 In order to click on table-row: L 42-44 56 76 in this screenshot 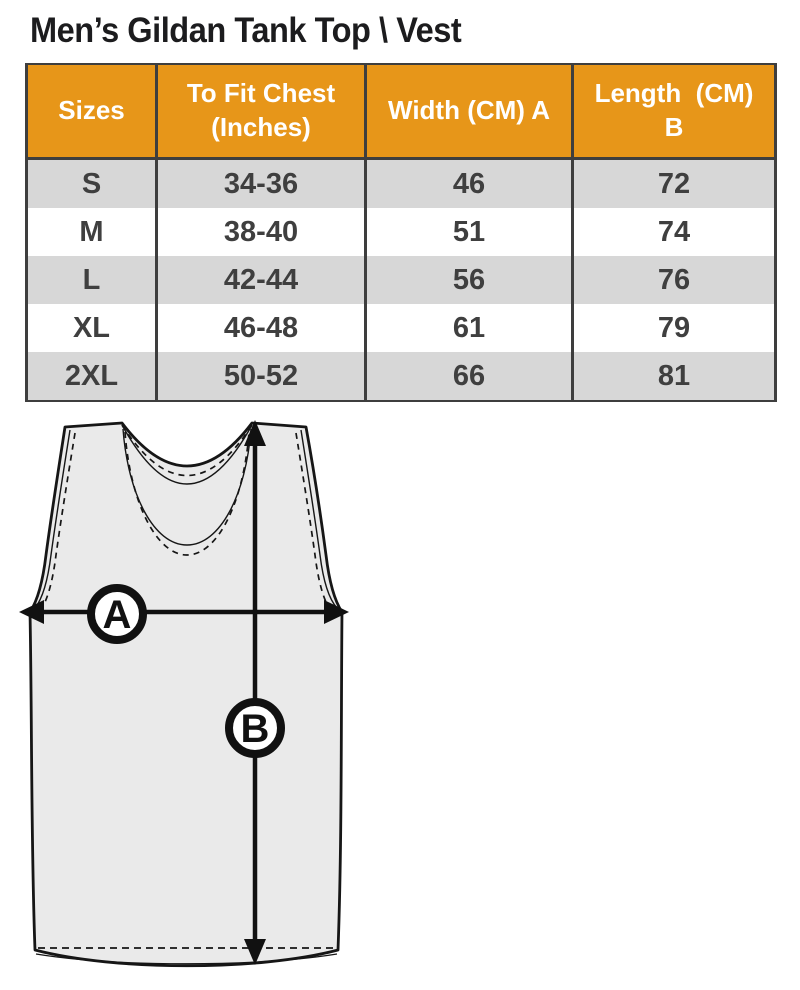, I will do `click(401, 280)`.